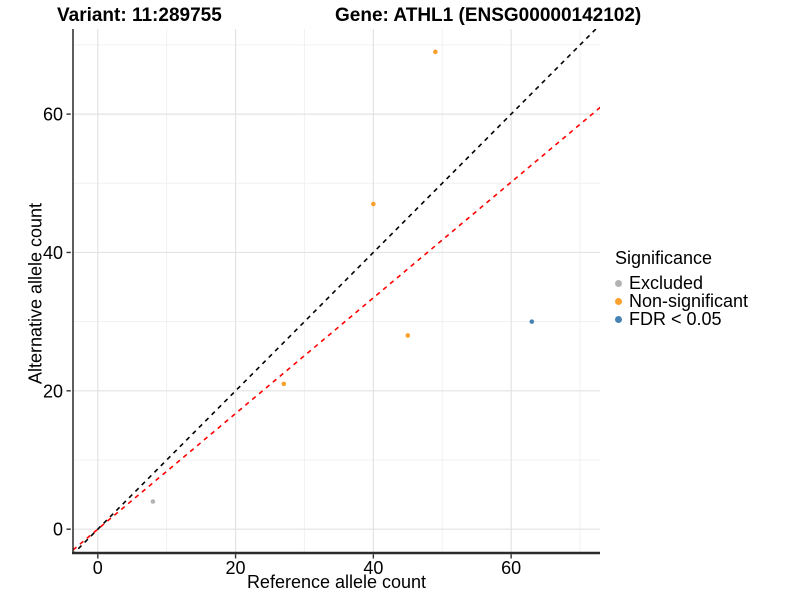 The height and width of the screenshot is (600, 800). What do you see at coordinates (689, 300) in the screenshot?
I see `legend-item-label: Non-significant` at bounding box center [689, 300].